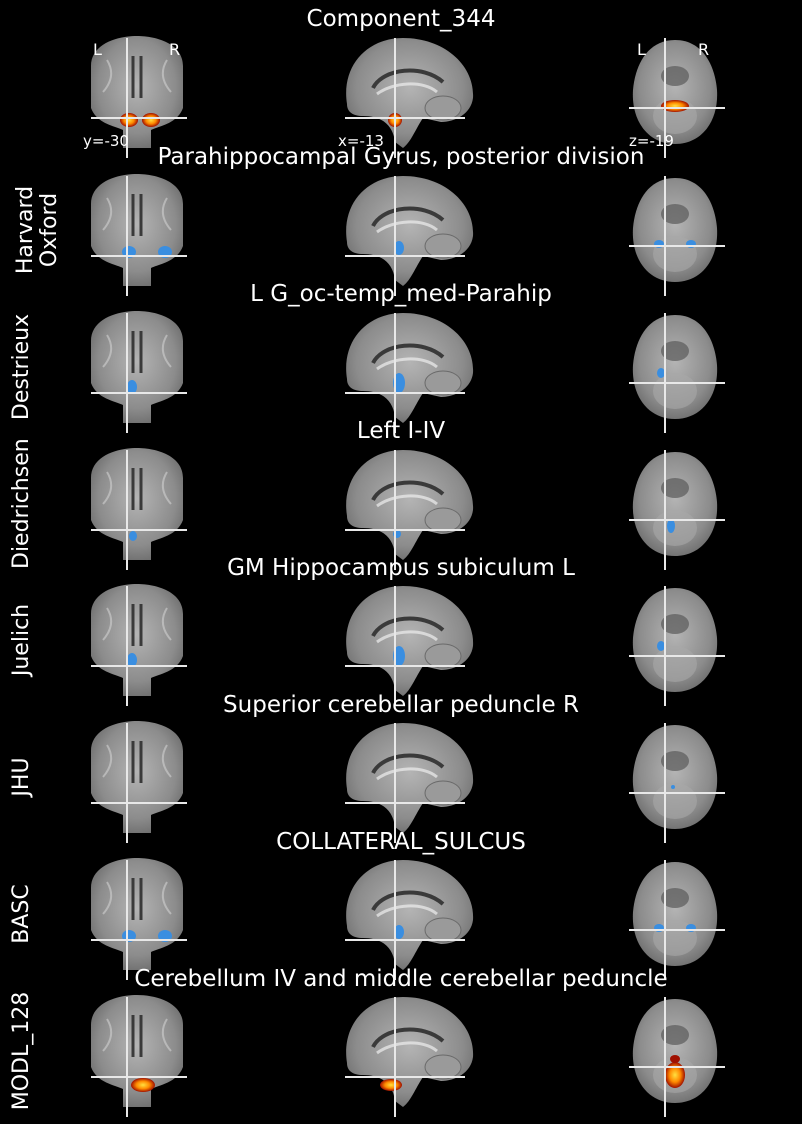  Describe the element at coordinates (401, 294) in the screenshot. I see `region-title: L G_oc-temp_med-Parahip` at that location.